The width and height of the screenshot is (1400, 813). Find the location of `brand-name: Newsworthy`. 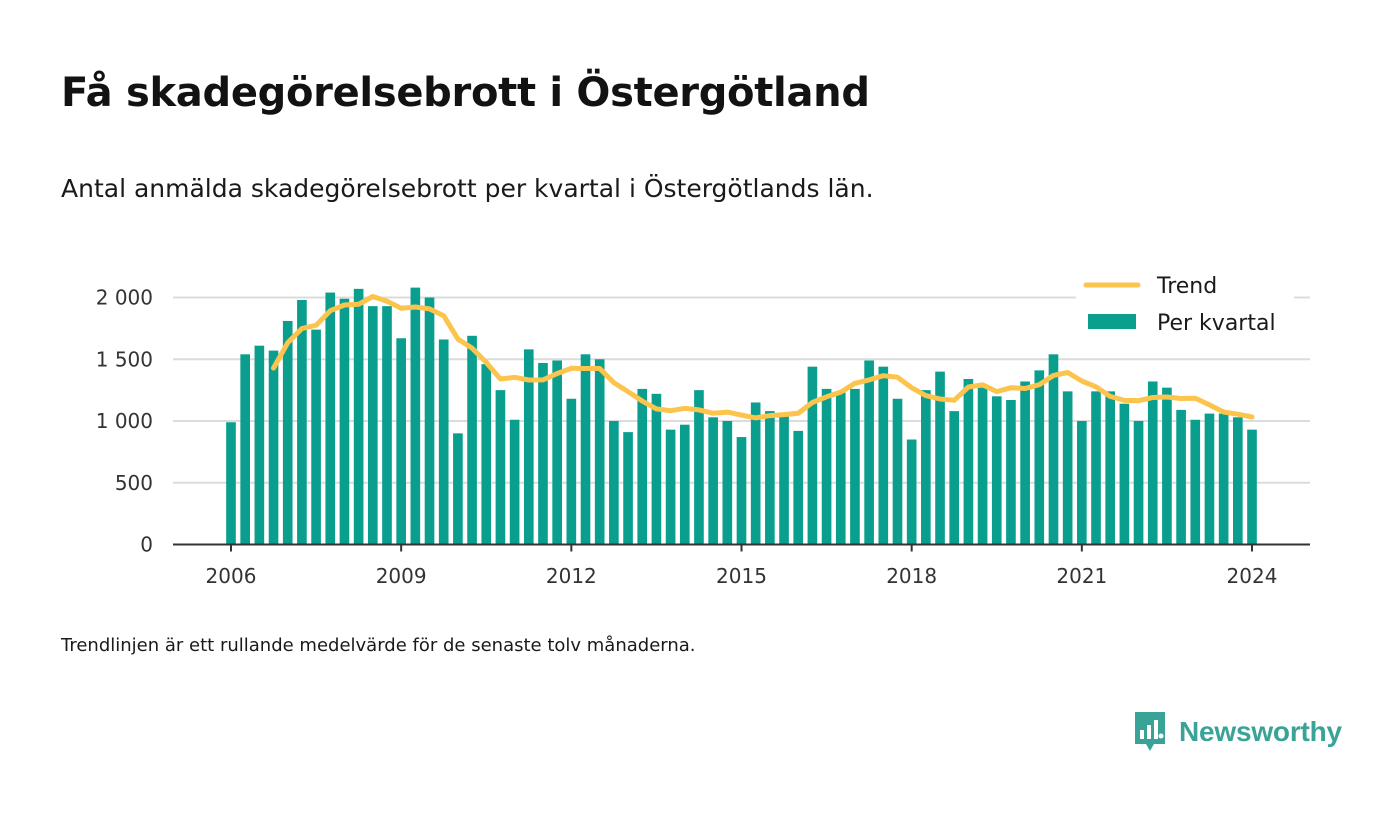

brand-name: Newsworthy is located at coordinates (1260, 731).